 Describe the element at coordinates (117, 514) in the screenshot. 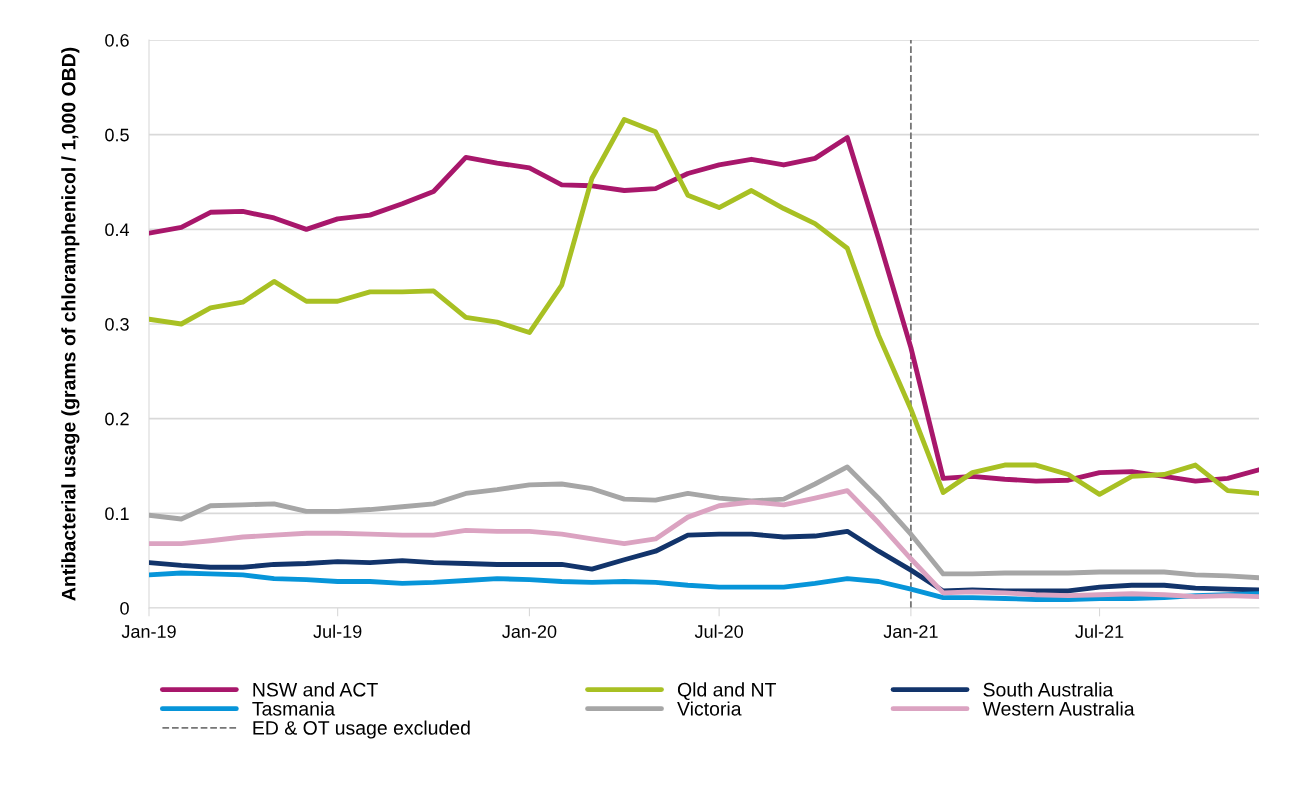

I see `y-tick-label: 0.1` at that location.